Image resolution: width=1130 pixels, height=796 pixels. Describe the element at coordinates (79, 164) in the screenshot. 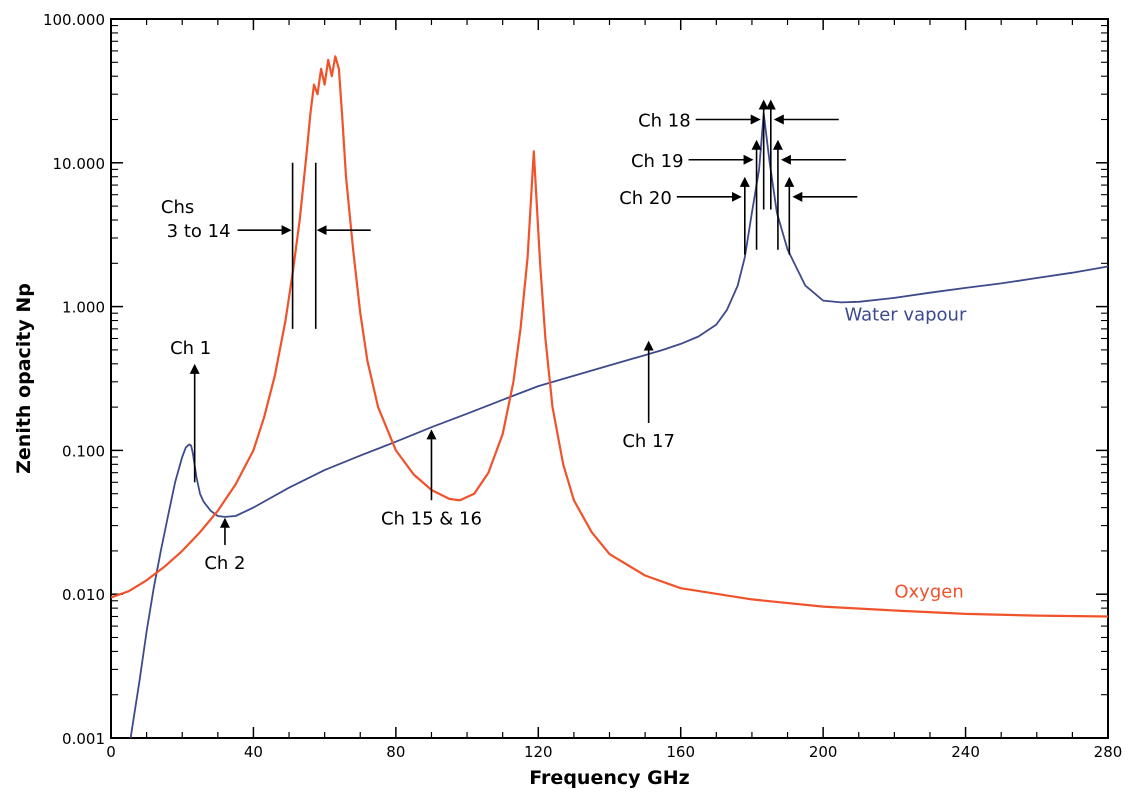

I see `y-tick-label: 10.000` at that location.